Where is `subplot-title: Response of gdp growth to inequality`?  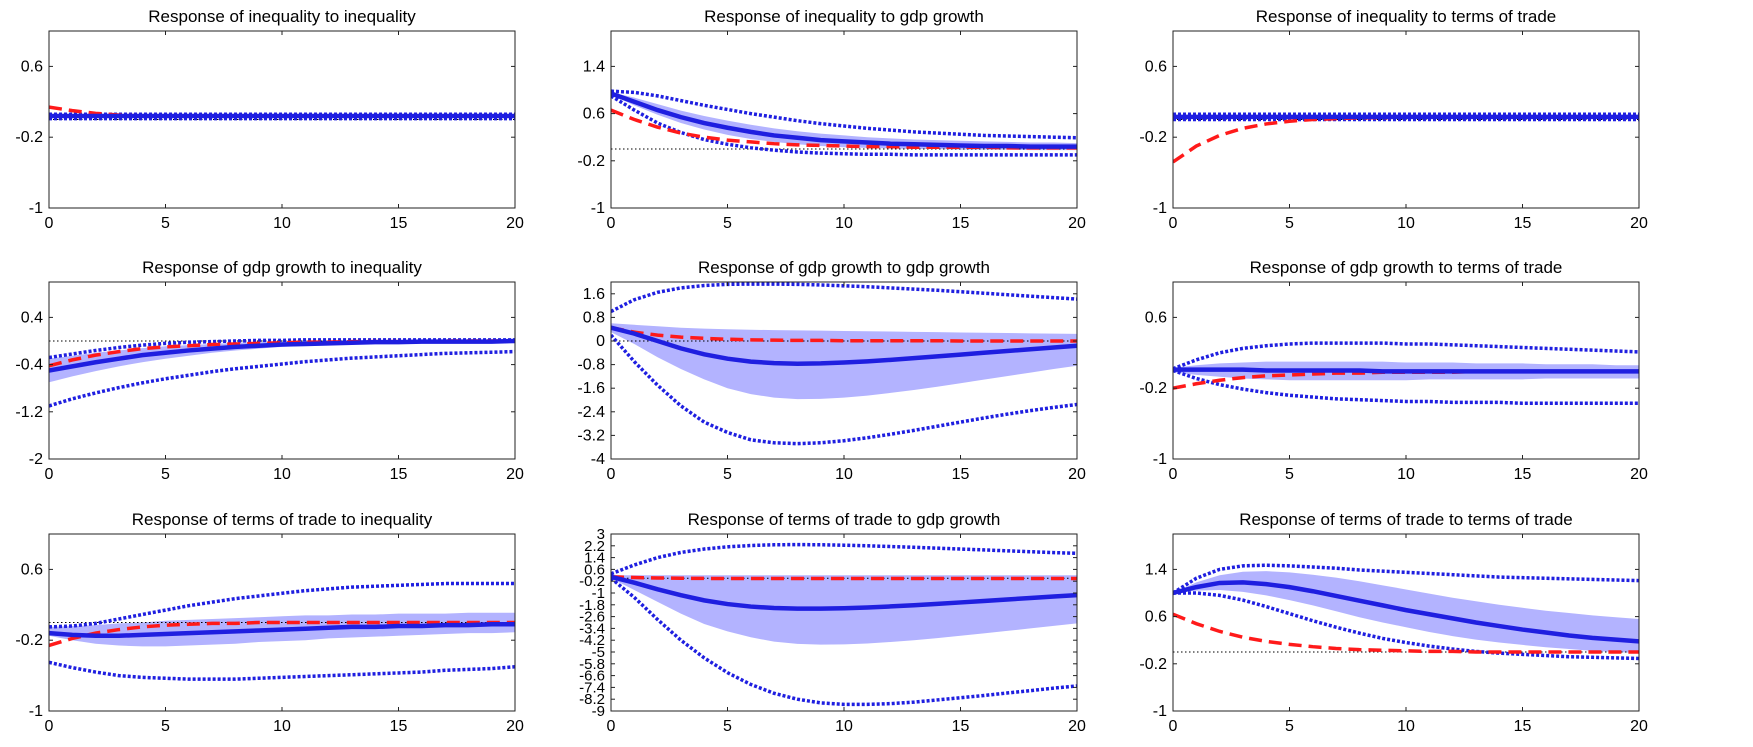
subplot-title: Response of gdp growth to inequality is located at coordinates (282, 267).